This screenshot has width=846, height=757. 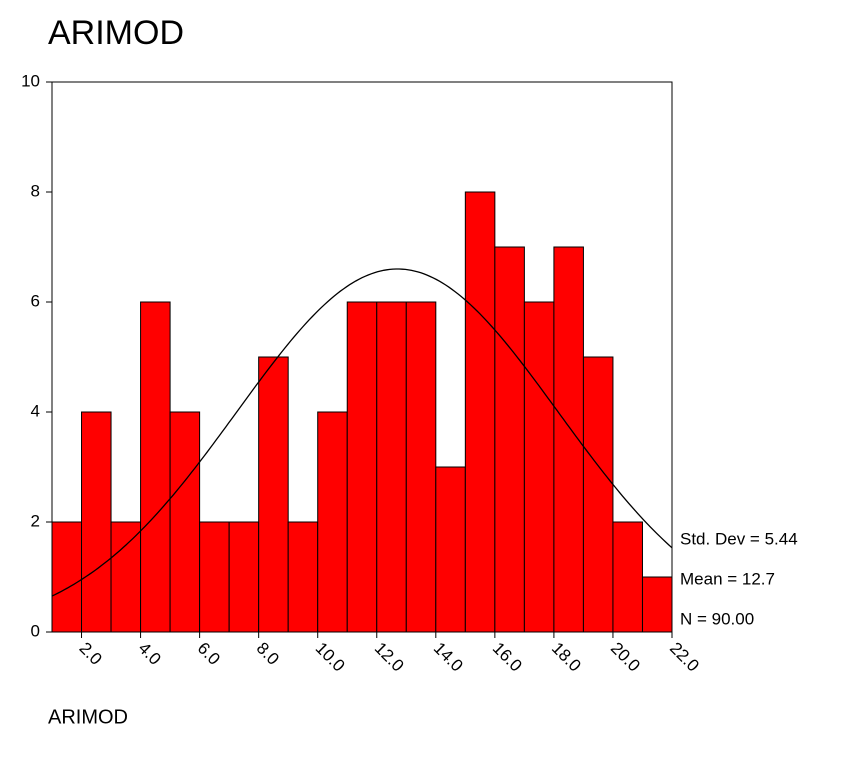 I want to click on x-axis-label: ARIMOD, so click(x=88, y=717).